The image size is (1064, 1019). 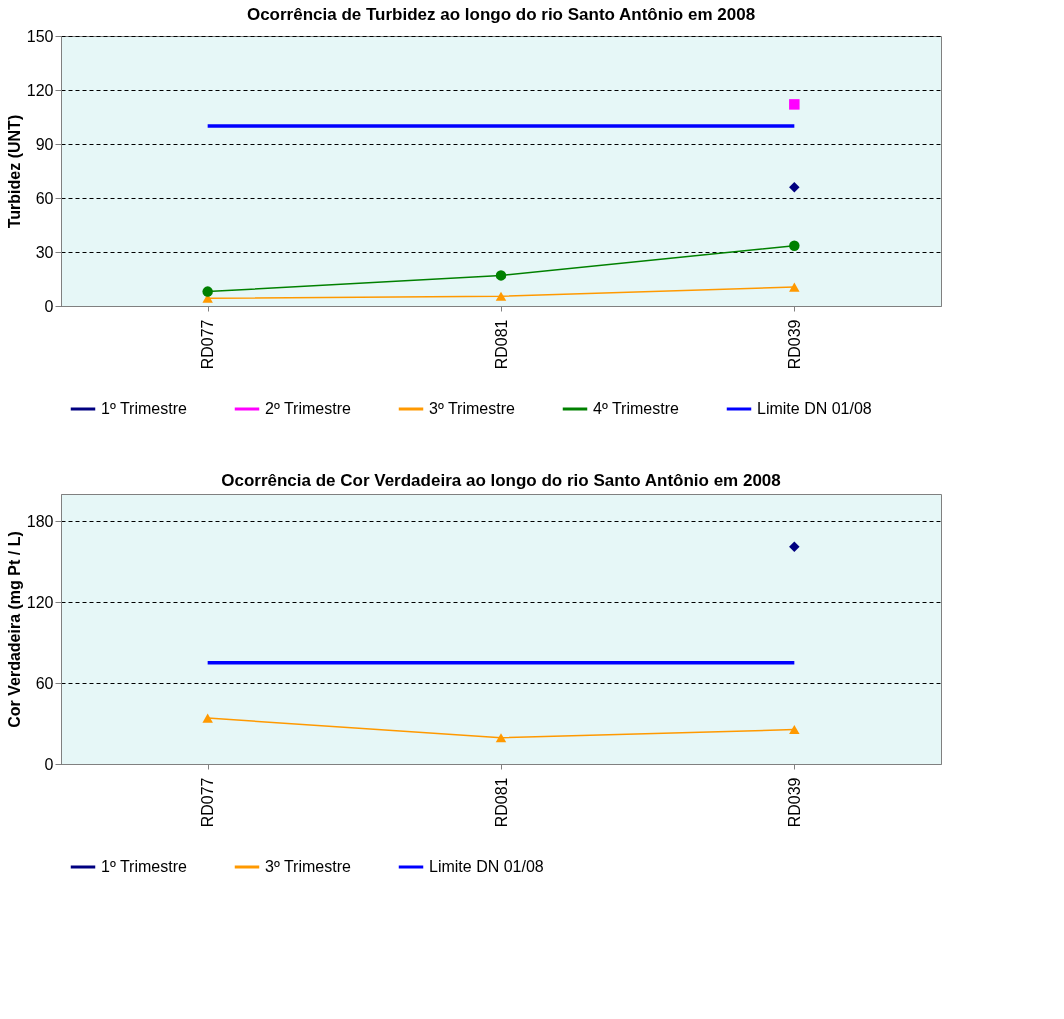 What do you see at coordinates (636, 408) in the screenshot?
I see `legend-label: 4º Trimestre` at bounding box center [636, 408].